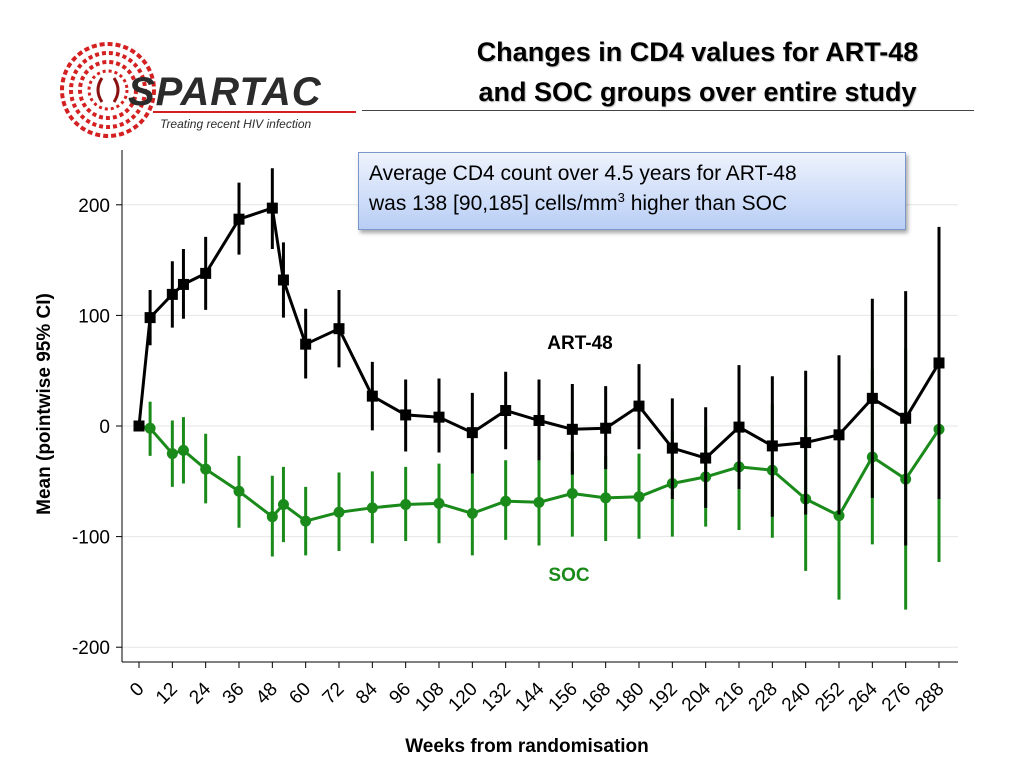  I want to click on x-axis-title: Weeks from randomisation, so click(527, 746).